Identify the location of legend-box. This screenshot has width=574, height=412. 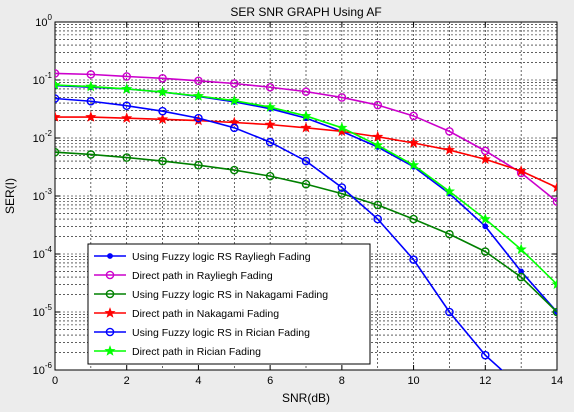
(229, 304).